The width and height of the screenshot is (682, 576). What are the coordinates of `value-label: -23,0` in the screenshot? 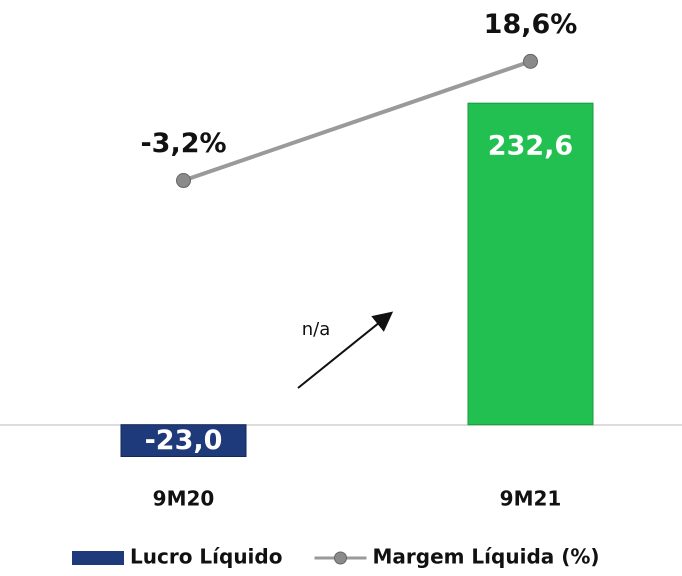 It's located at (184, 440).